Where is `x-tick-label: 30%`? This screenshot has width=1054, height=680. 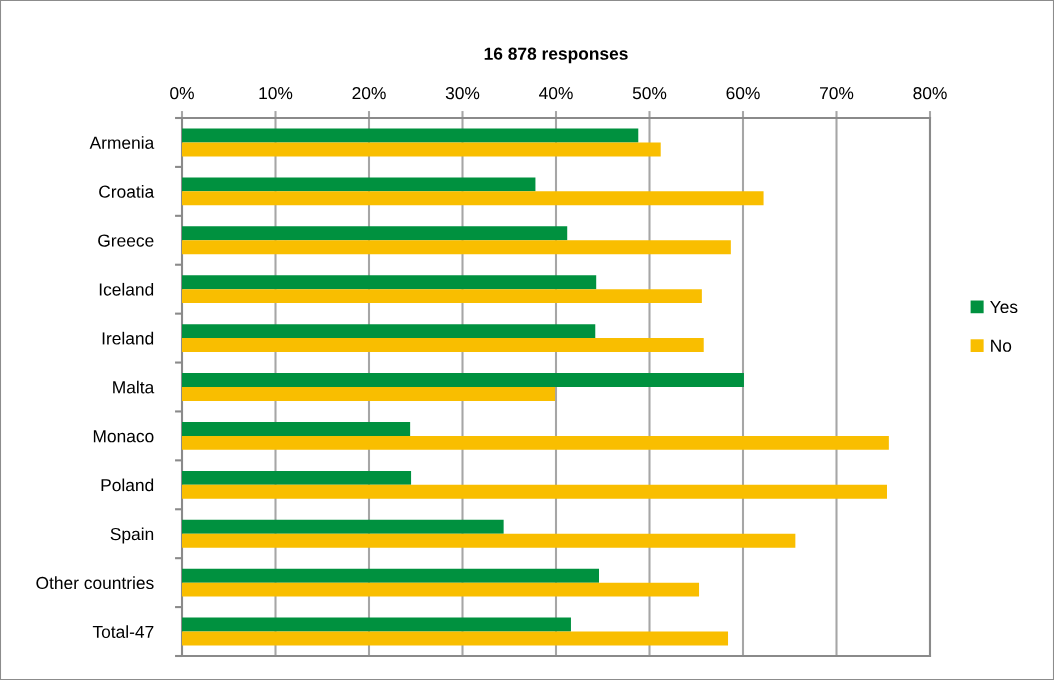 x-tick-label: 30% is located at coordinates (462, 93).